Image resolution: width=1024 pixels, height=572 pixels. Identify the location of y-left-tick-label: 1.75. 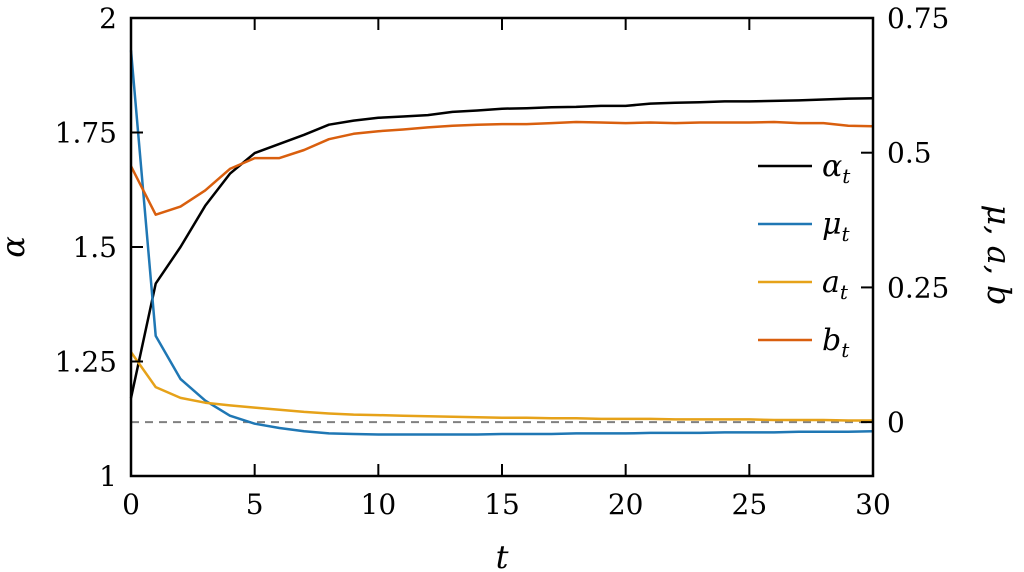
(86, 133).